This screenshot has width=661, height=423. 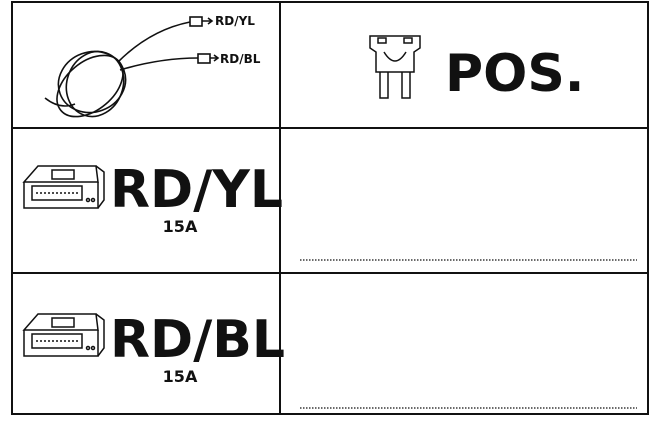 What do you see at coordinates (235, 21) in the screenshot?
I see `wire-label: RD/YL` at bounding box center [235, 21].